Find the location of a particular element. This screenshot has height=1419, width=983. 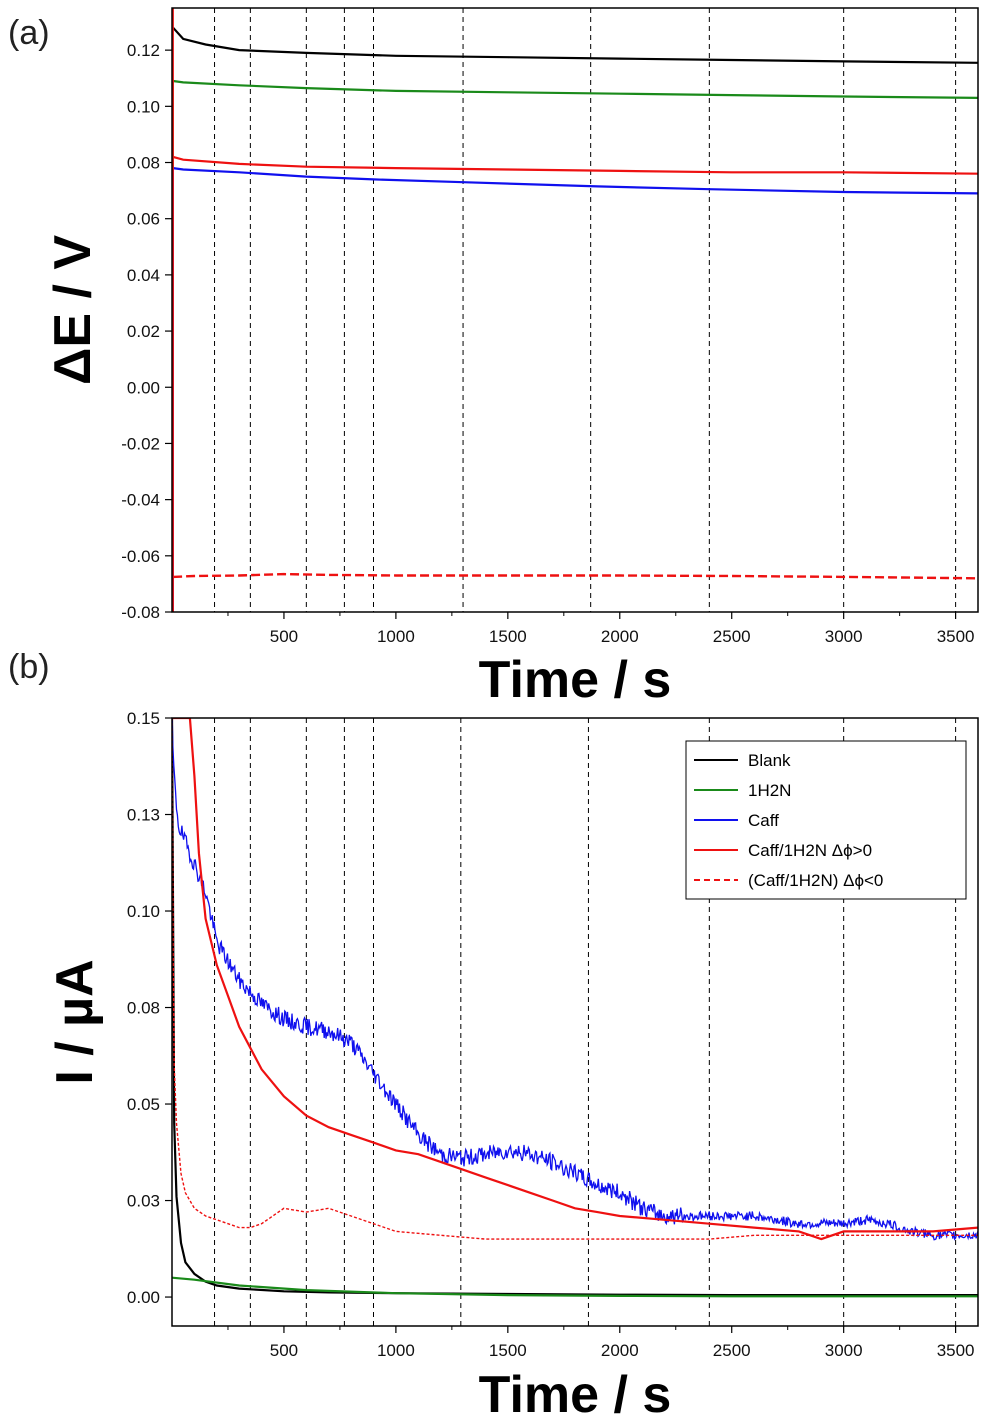

series-line-blank is located at coordinates (575, 45).